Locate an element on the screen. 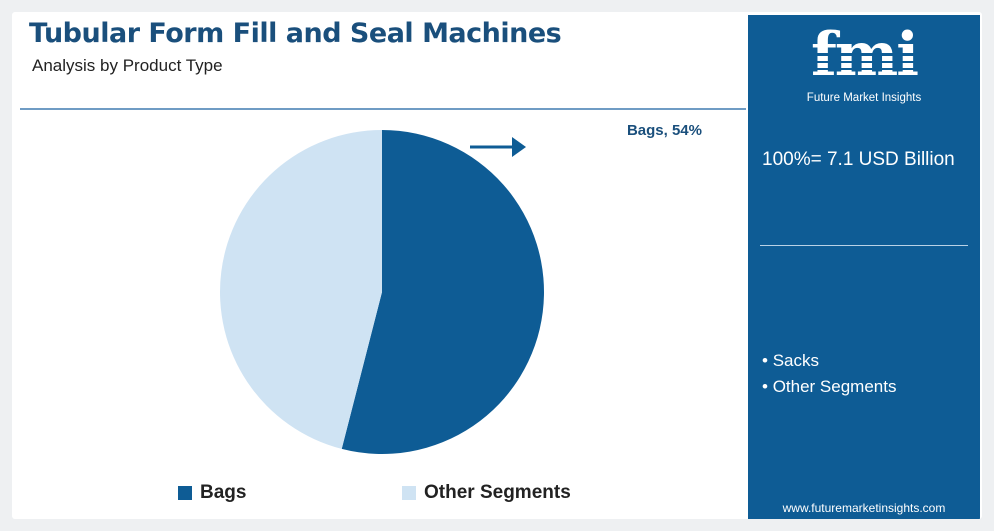 The width and height of the screenshot is (994, 531). website-url: www.futuremarketinsights.com is located at coordinates (864, 508).